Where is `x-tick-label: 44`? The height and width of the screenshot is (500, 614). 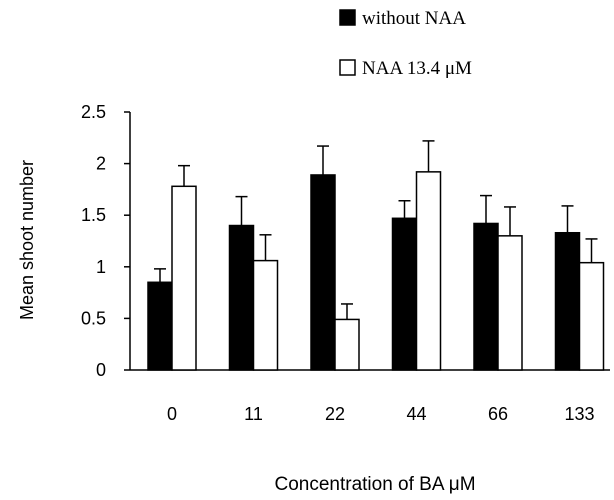 x-tick-label: 44 is located at coordinates (416, 414).